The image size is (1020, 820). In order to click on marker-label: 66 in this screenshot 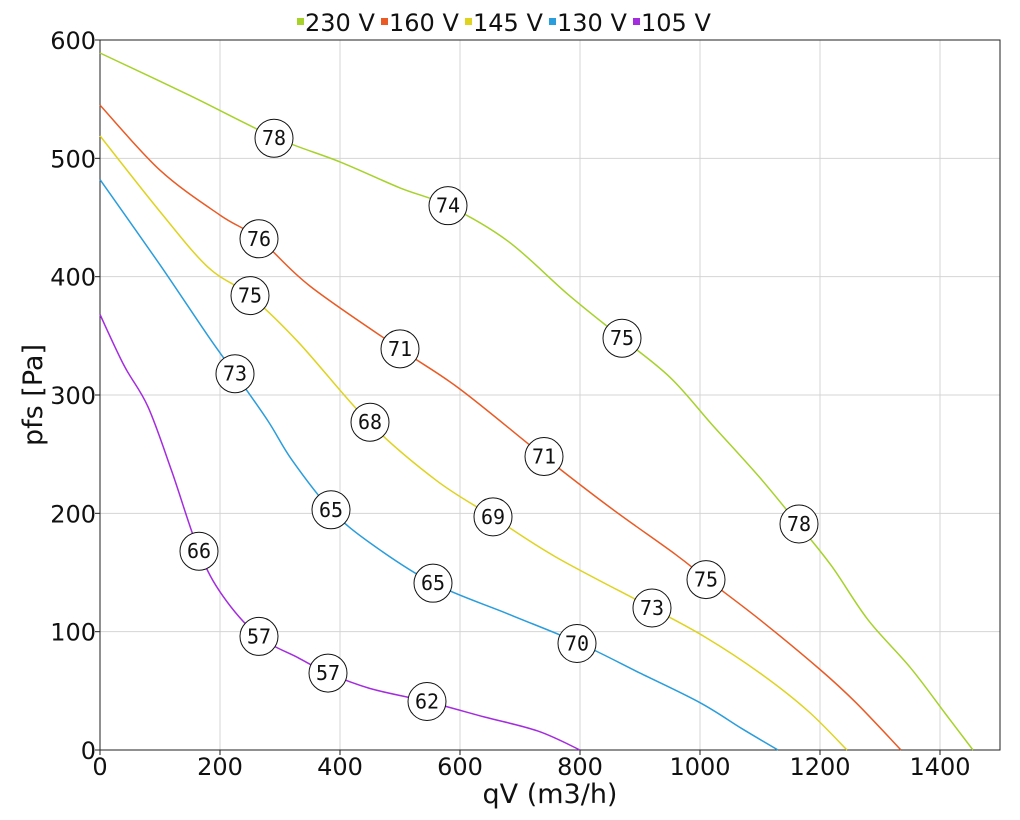, I will do `click(199, 551)`.